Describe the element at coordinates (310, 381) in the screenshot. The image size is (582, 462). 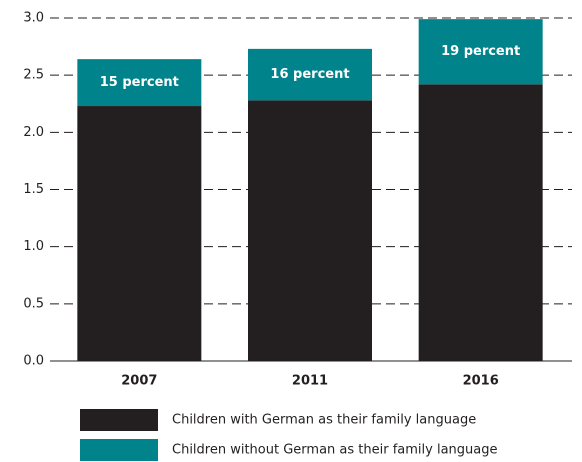
I see `x-tick-label: 2011` at that location.